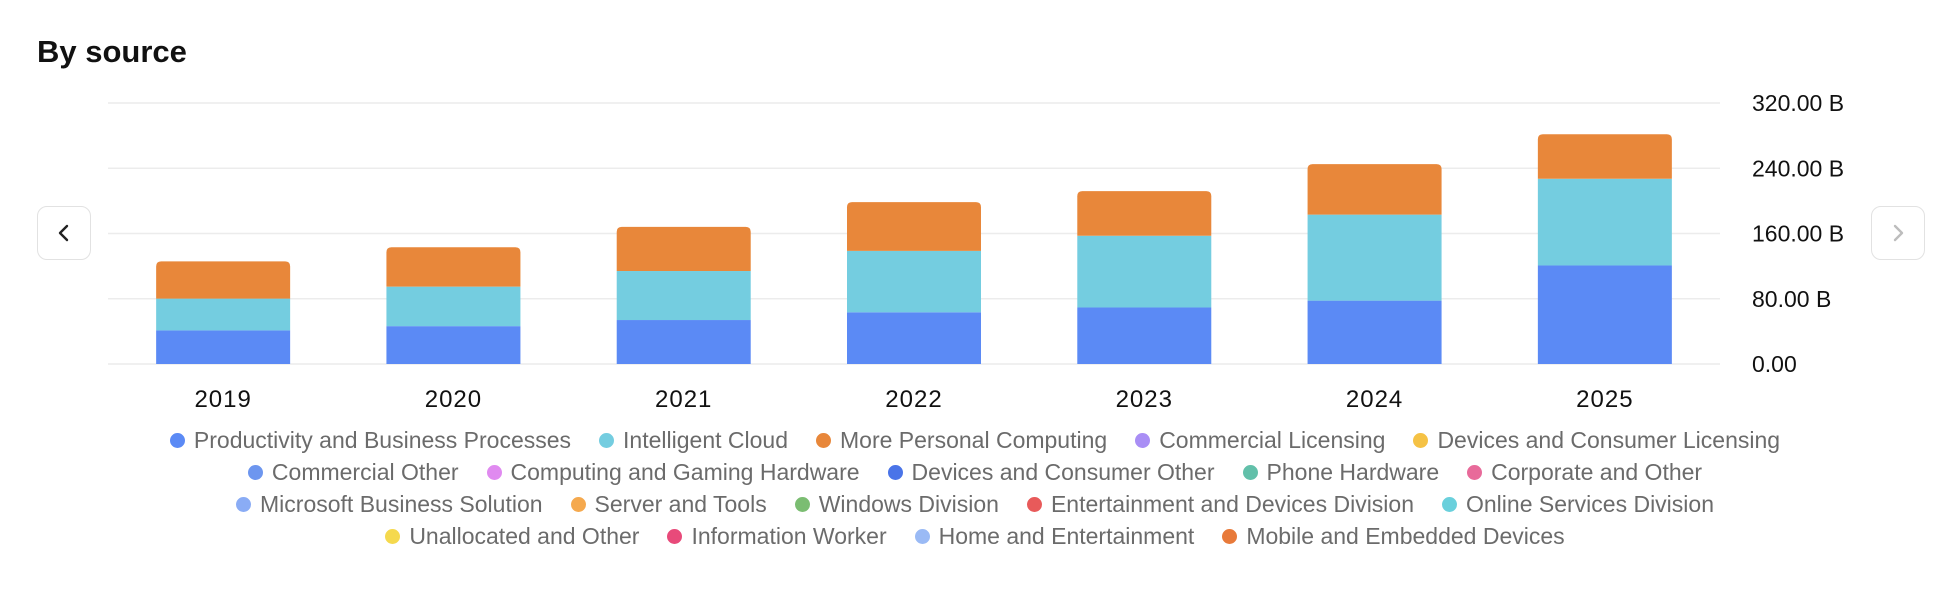 This screenshot has width=1950, height=592. What do you see at coordinates (1774, 364) in the screenshot?
I see `y-tick-label: 0.00` at bounding box center [1774, 364].